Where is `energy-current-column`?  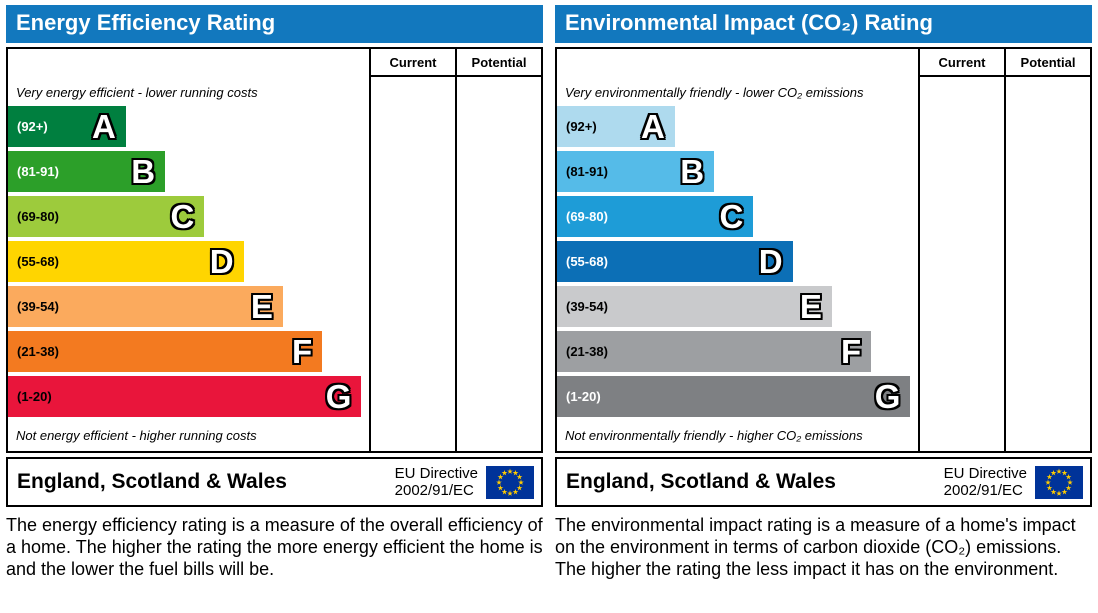
energy-current-column is located at coordinates (412, 264).